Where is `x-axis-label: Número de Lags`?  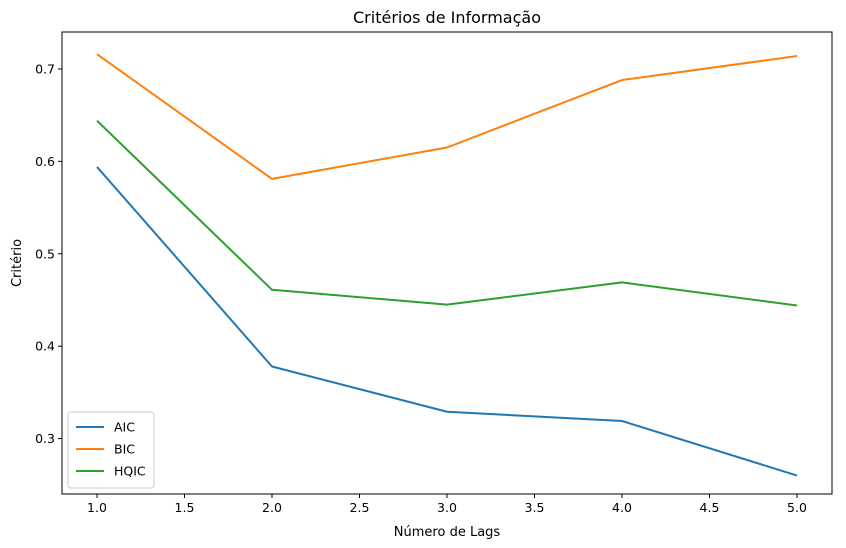 x-axis-label: Número de Lags is located at coordinates (447, 532).